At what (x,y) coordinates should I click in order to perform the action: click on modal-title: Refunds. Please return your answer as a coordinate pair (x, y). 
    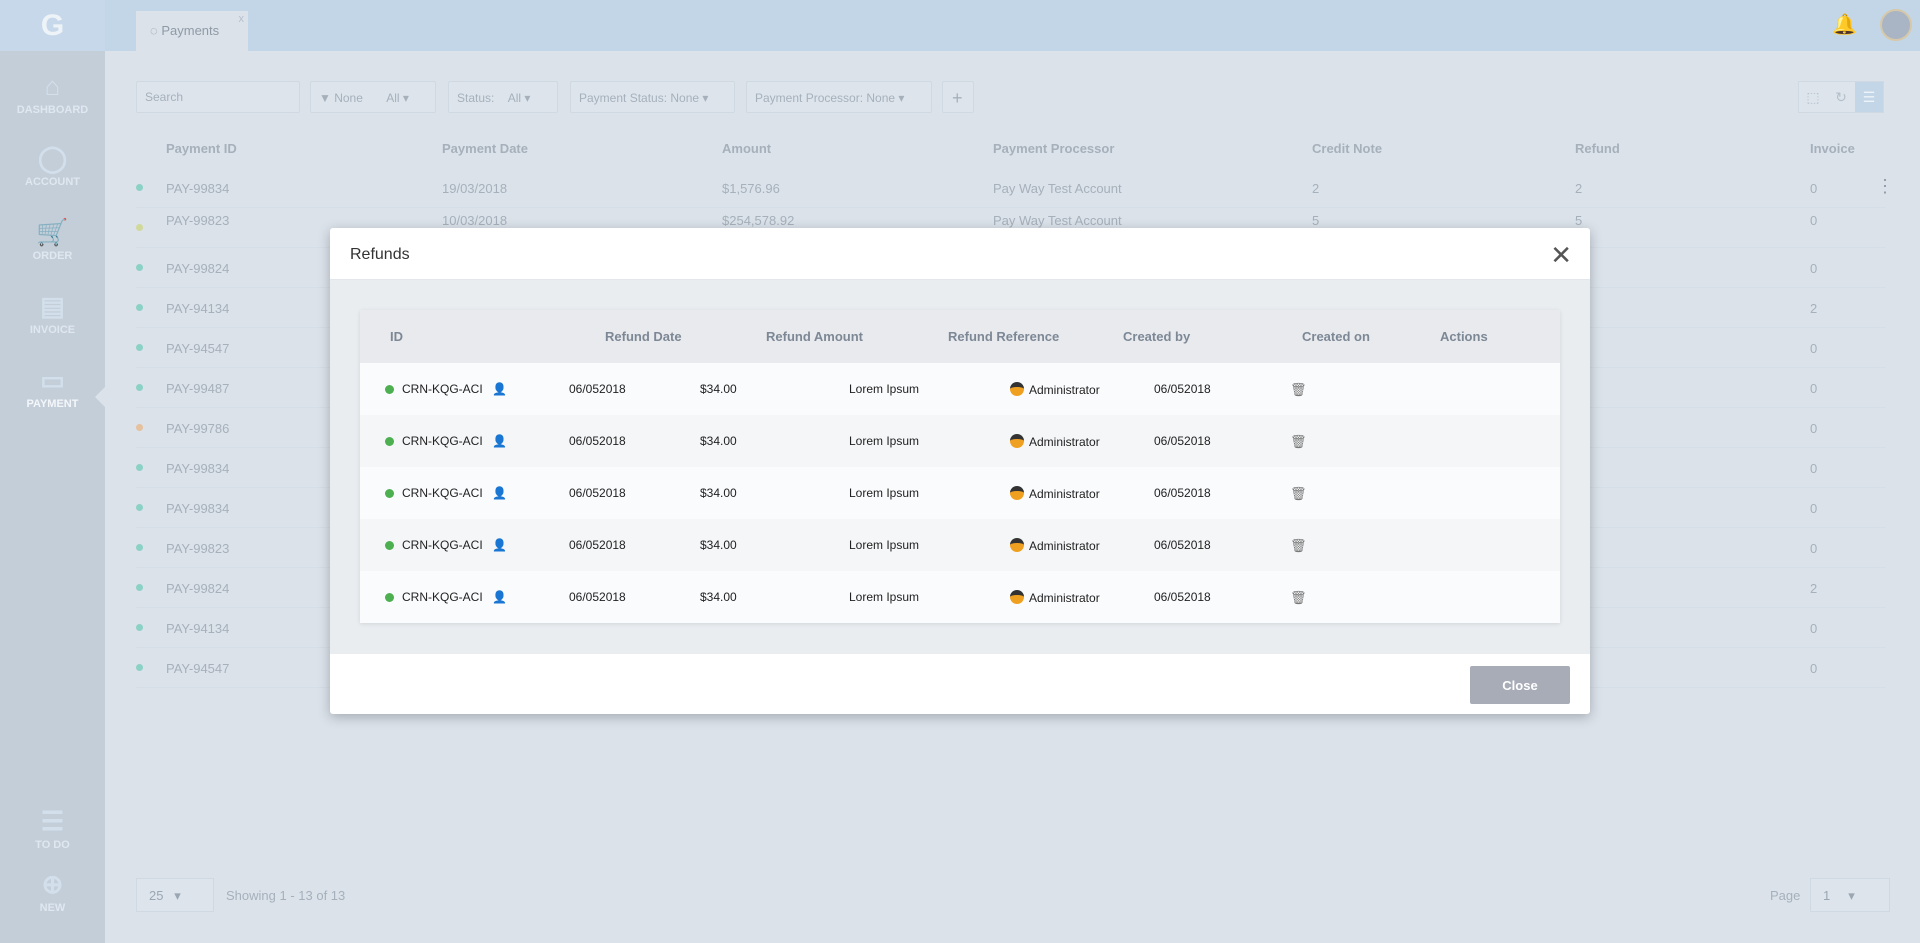
    Looking at the image, I should click on (960, 254).